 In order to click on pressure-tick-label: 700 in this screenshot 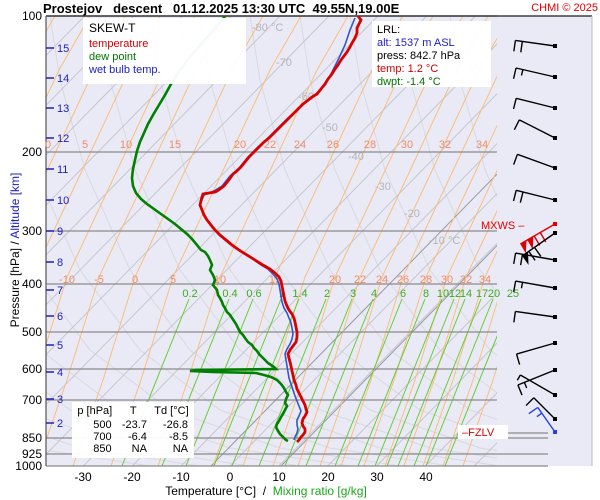, I will do `click(32, 400)`.